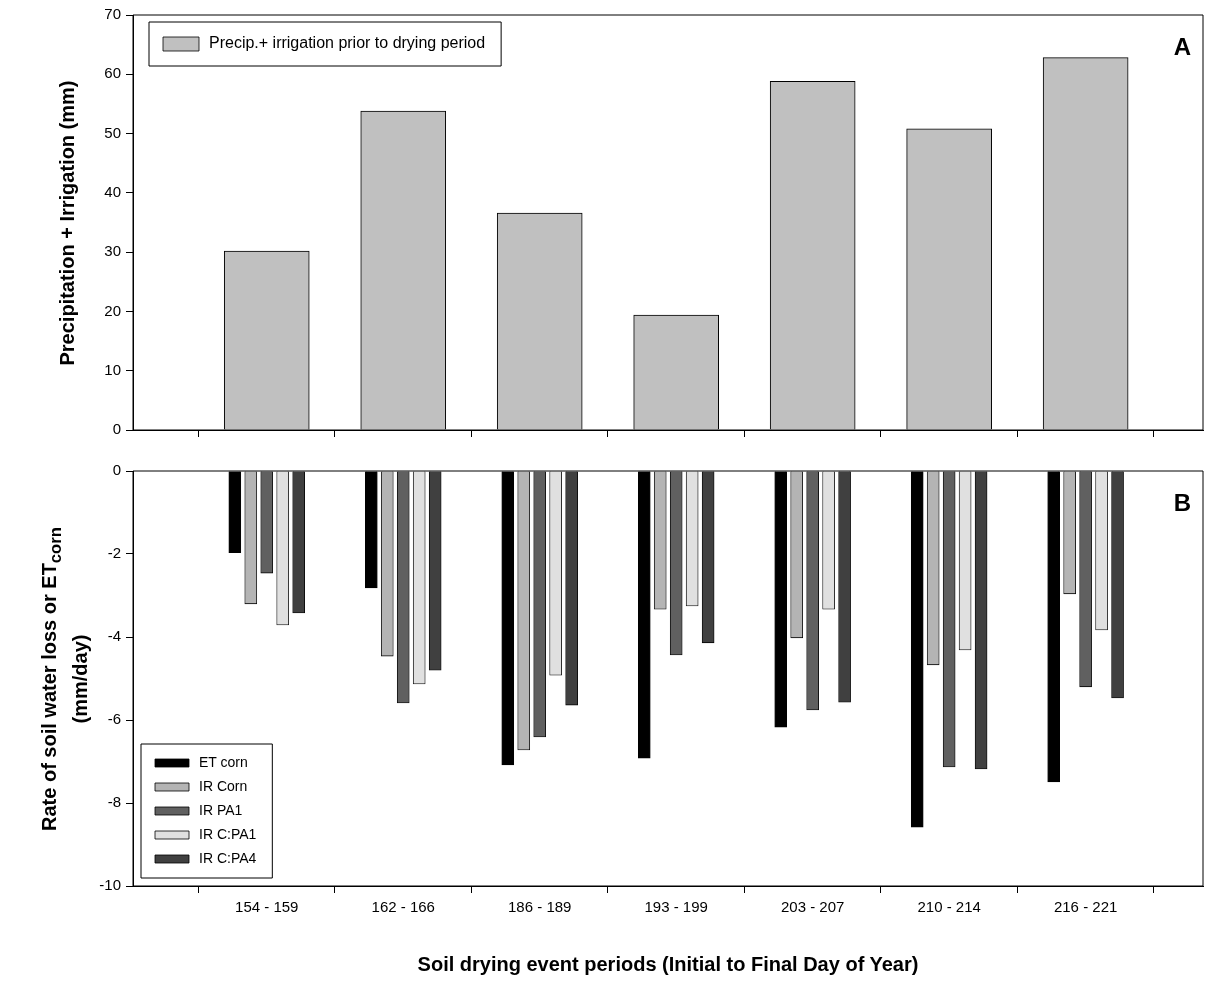 The image size is (1215, 981). I want to click on y-tick-label: -10, so click(110, 885).